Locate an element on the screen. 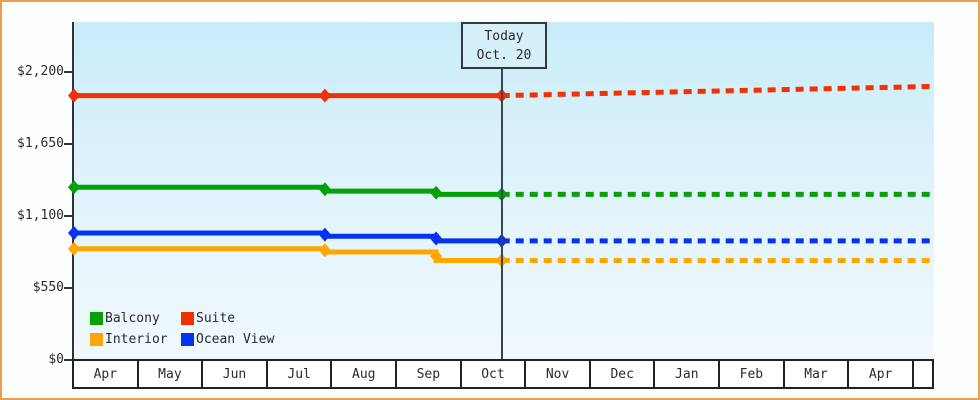  legend-item-interior: Interior is located at coordinates (135, 339).